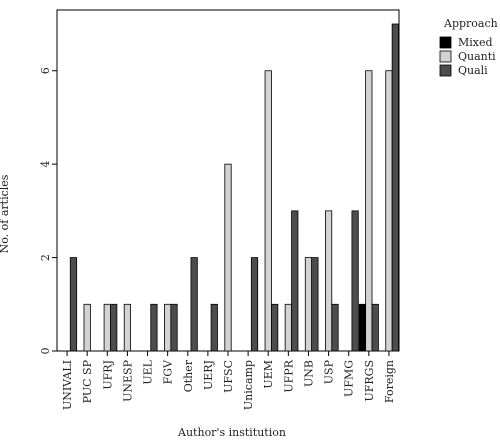  What do you see at coordinates (355, 281) in the screenshot?
I see `bar-ufmg-quali` at bounding box center [355, 281].